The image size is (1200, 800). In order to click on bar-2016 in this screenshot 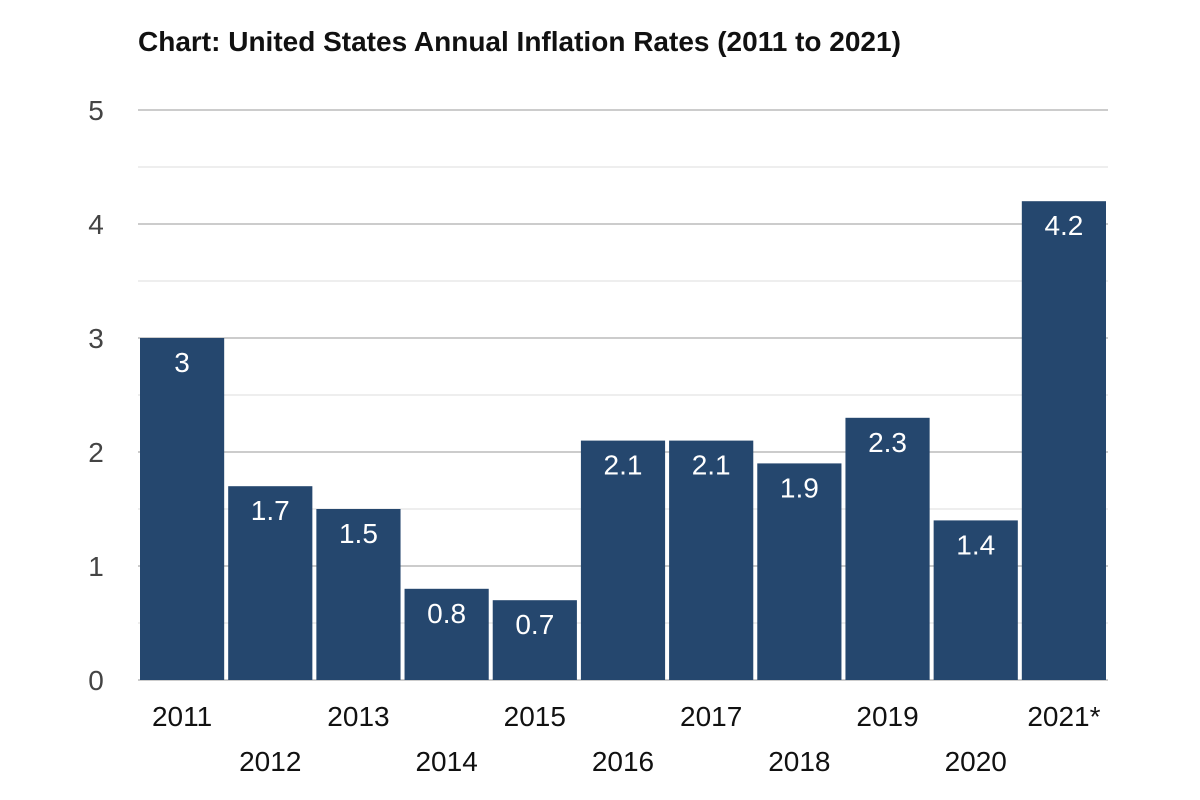, I will do `click(623, 560)`.